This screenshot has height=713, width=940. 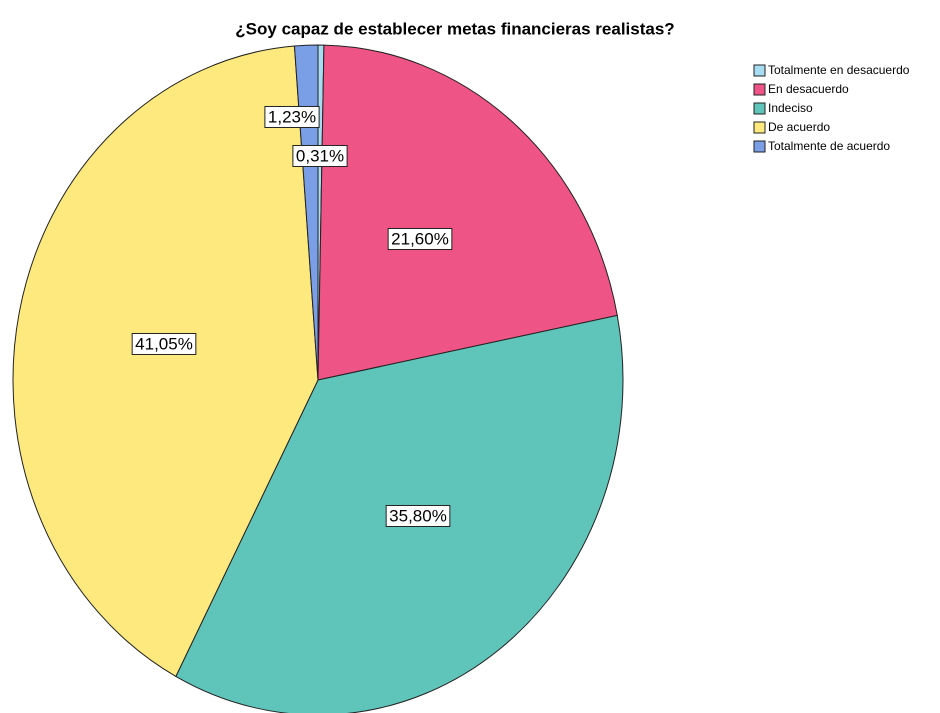 I want to click on legend-label: En desacuerdo, so click(x=808, y=89).